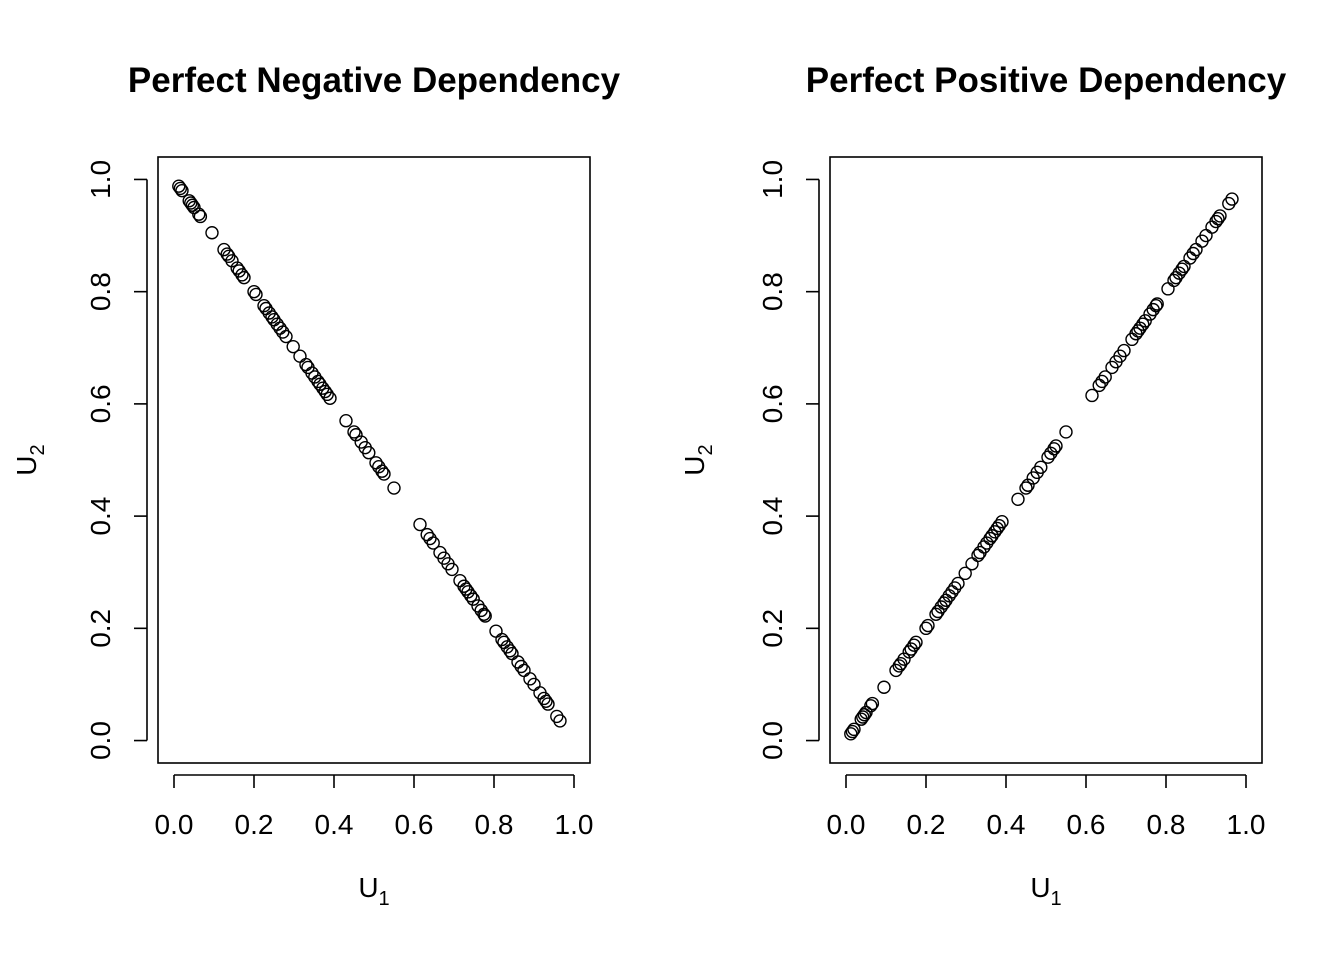  What do you see at coordinates (772, 291) in the screenshot?
I see `y-tick-label: 0.8` at bounding box center [772, 291].